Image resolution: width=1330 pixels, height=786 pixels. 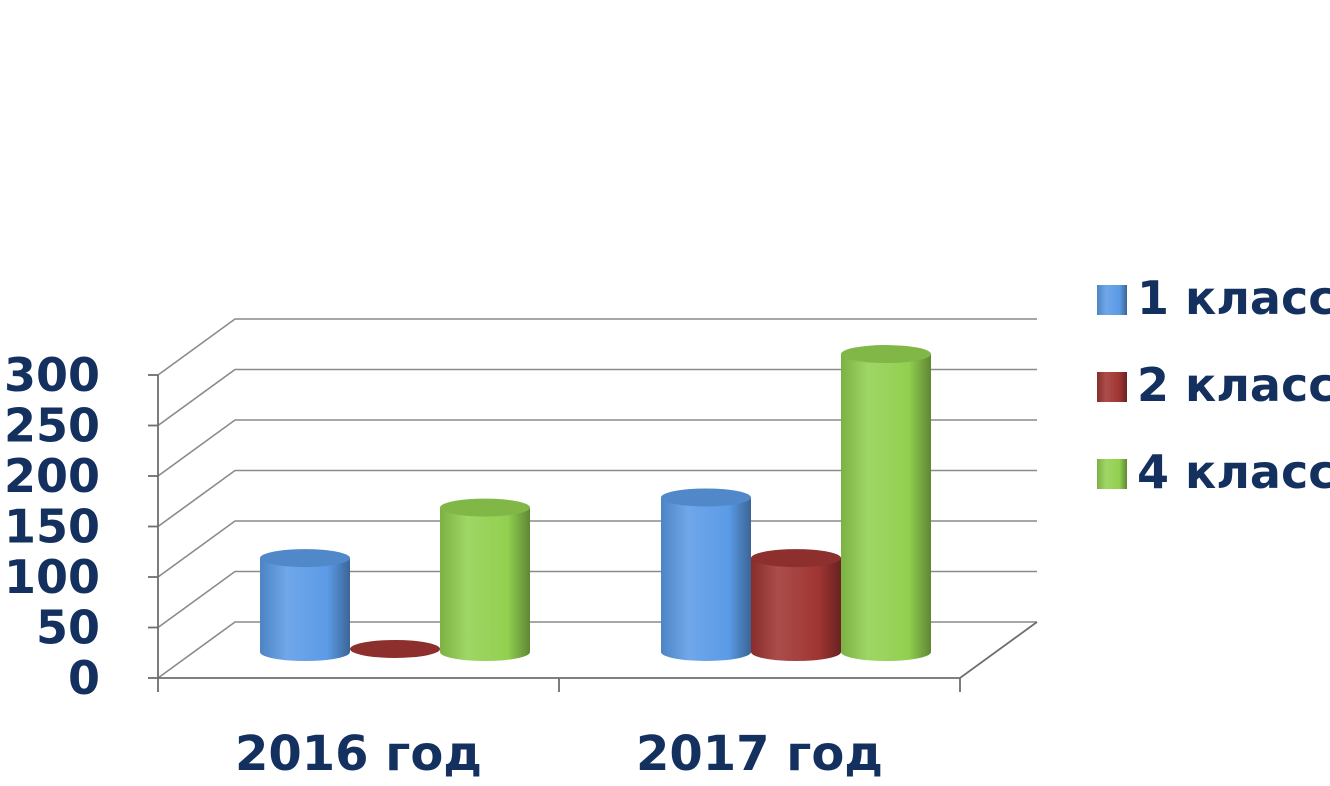 What do you see at coordinates (52, 577) in the screenshot?
I see `y-tick-label: 100` at bounding box center [52, 577].